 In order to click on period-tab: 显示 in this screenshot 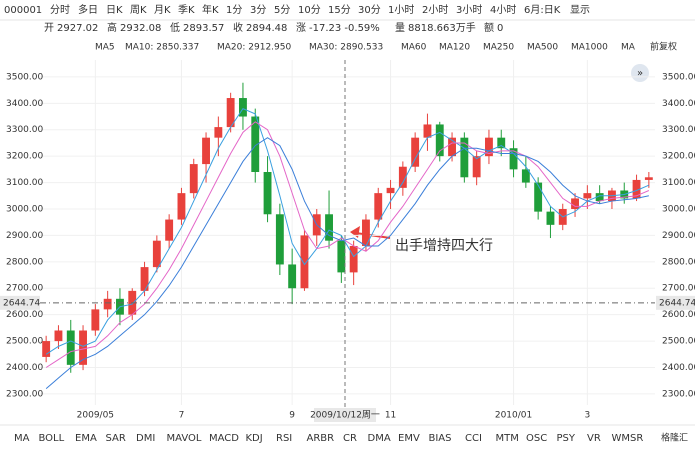, I will do `click(580, 10)`.